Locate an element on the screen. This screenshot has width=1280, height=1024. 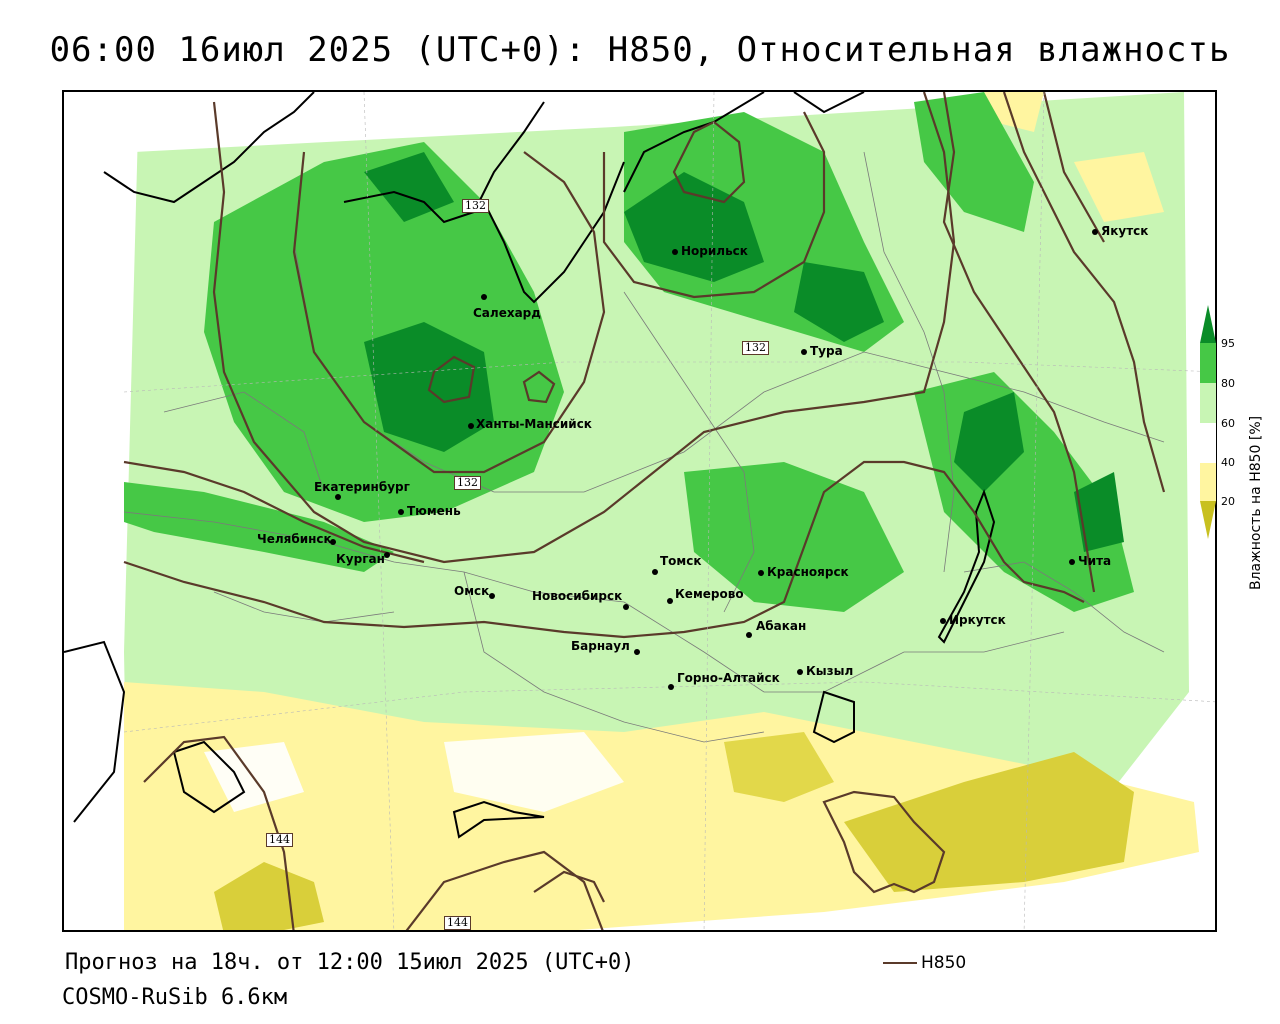
city-label: Новосибирск is located at coordinates (577, 596).